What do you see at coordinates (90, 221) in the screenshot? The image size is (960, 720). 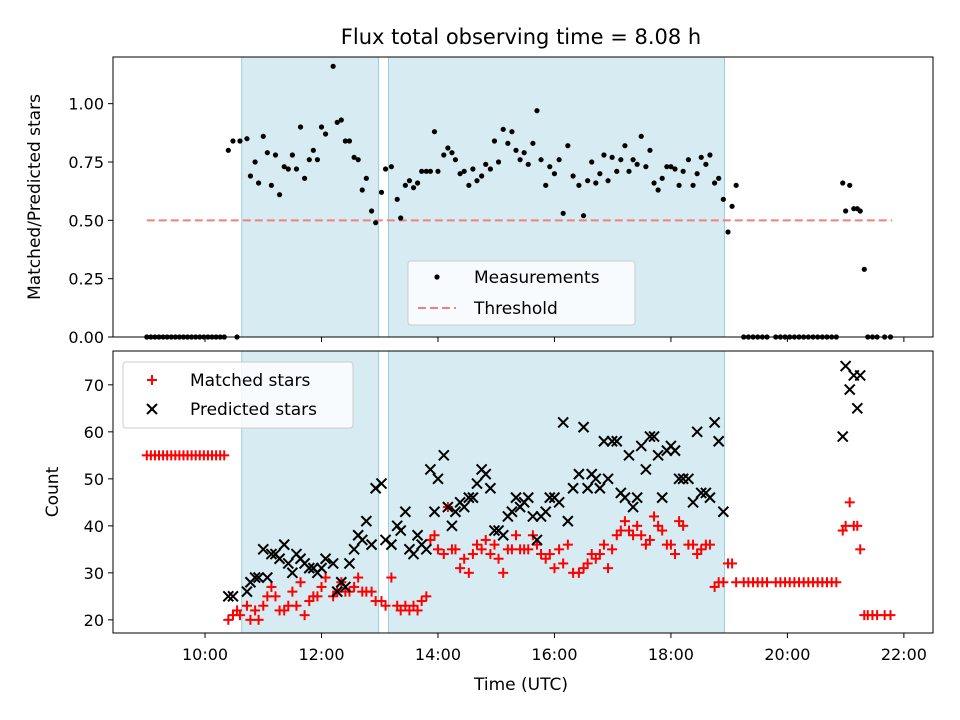 I see `top-y-ticks: 0.00 0.25 0.50 0.75 1.00` at bounding box center [90, 221].